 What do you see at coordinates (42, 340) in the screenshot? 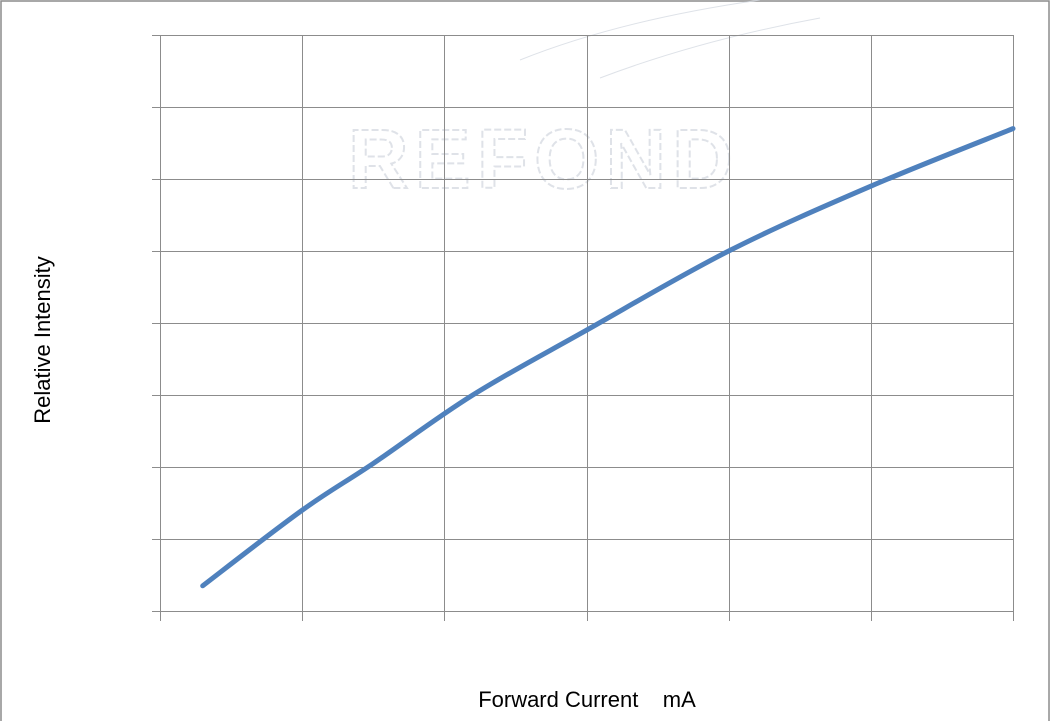
I see `y-axis-label: Relative Intensity` at bounding box center [42, 340].